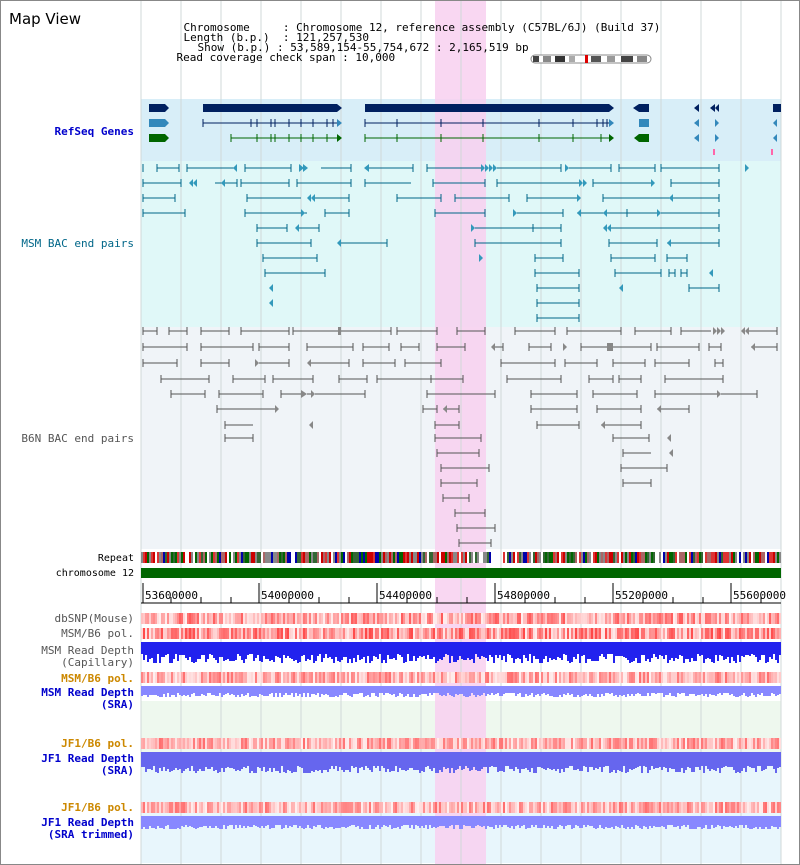 This screenshot has height=865, width=800. I want to click on track-label-dbsnp: dbSNP(Mouse), so click(94, 618).